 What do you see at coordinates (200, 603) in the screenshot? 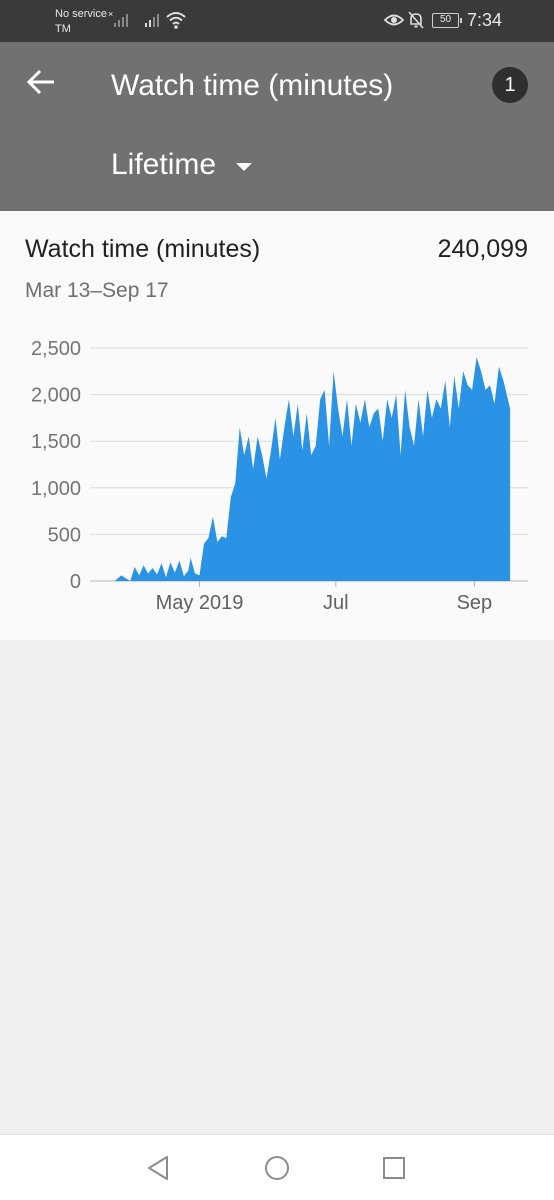
I see `x-tick-label: May 2019` at bounding box center [200, 603].